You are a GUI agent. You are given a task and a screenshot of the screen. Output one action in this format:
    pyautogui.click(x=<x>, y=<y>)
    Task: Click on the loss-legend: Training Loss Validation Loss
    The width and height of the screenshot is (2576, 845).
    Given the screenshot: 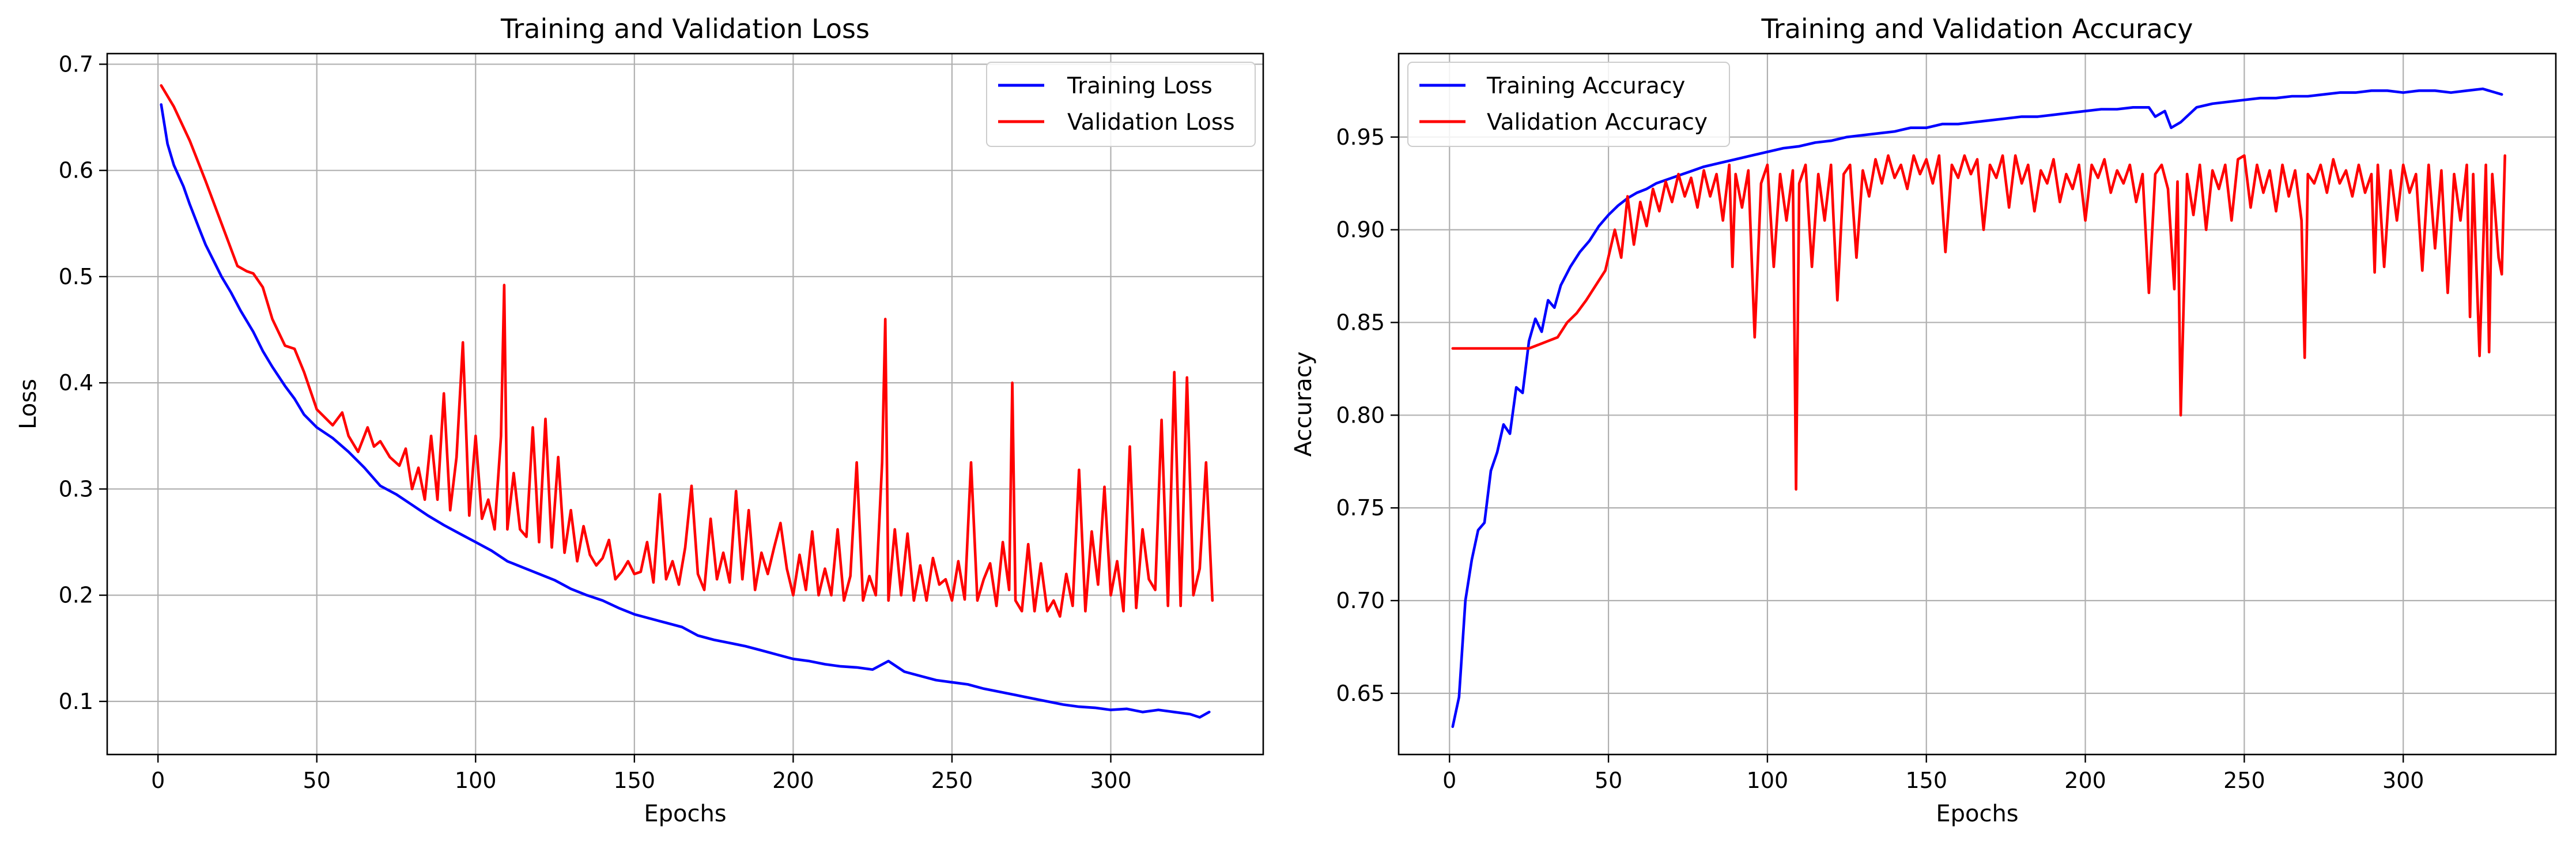 What is the action you would take?
    pyautogui.click(x=1121, y=105)
    